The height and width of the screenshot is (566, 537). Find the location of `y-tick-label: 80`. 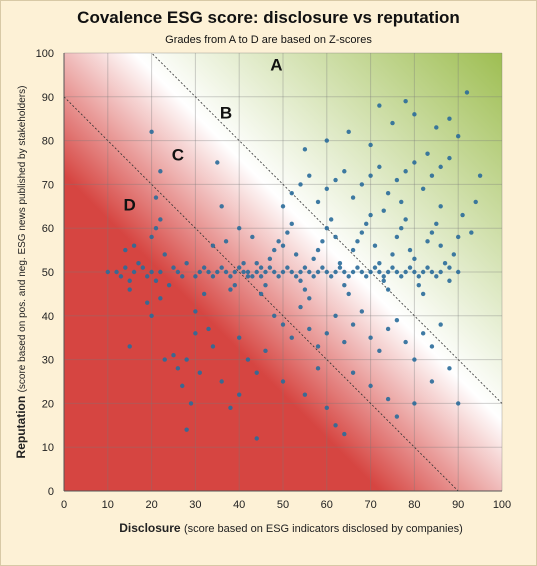

y-tick-label: 80 is located at coordinates (48, 142).